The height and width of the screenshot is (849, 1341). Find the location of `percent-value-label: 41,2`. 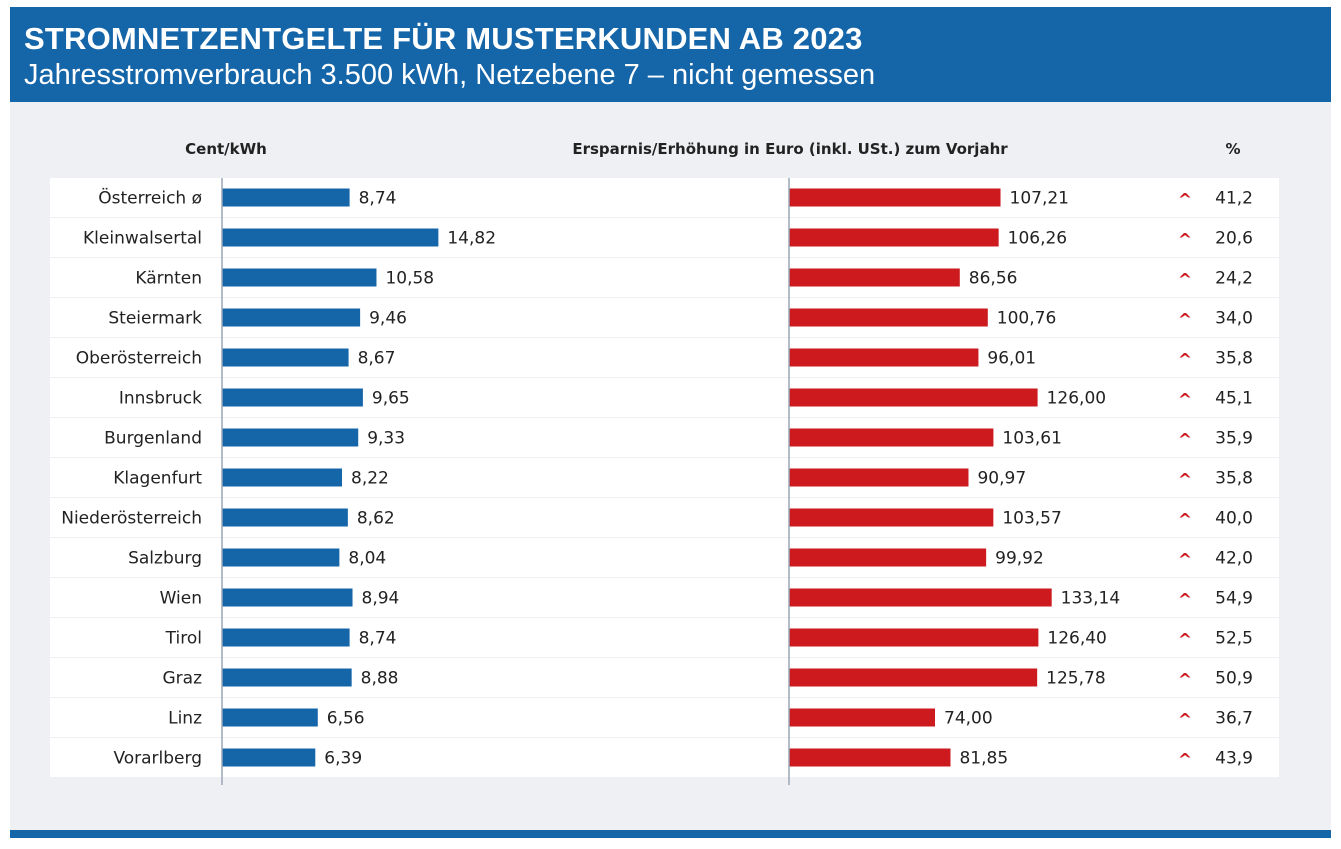

percent-value-label: 41,2 is located at coordinates (1234, 199).